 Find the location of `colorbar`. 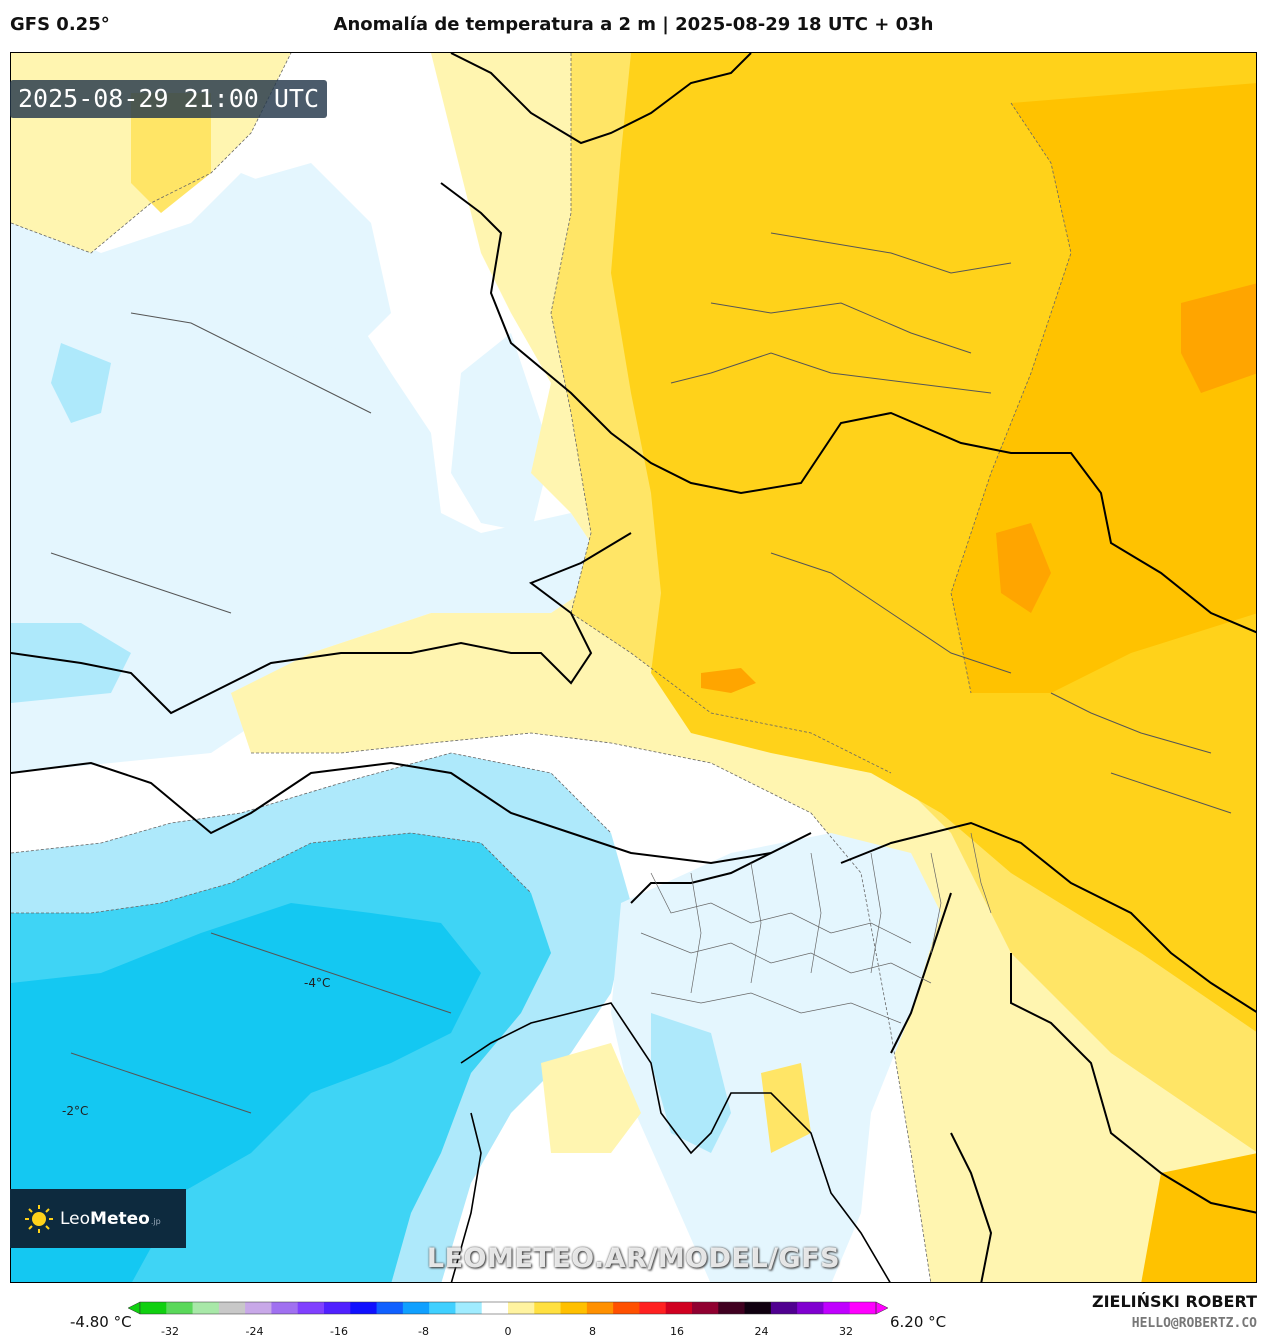

colorbar is located at coordinates (508, 1308).